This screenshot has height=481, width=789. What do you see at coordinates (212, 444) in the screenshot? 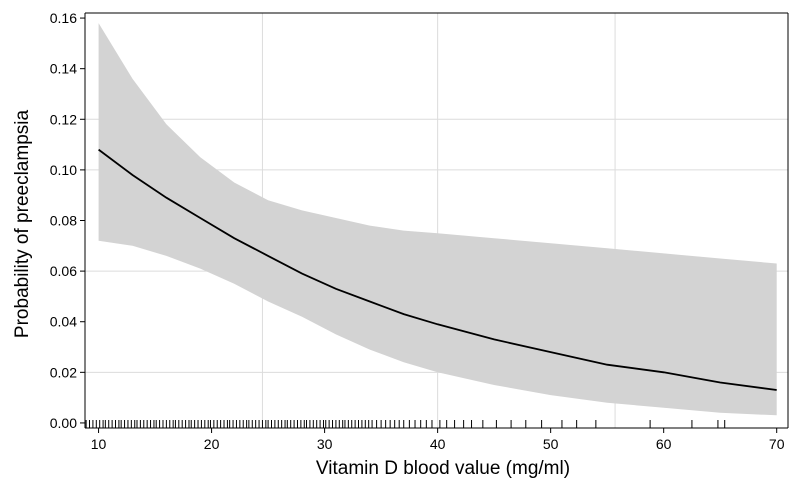
I see `x-tick-label-1: 20` at bounding box center [212, 444].